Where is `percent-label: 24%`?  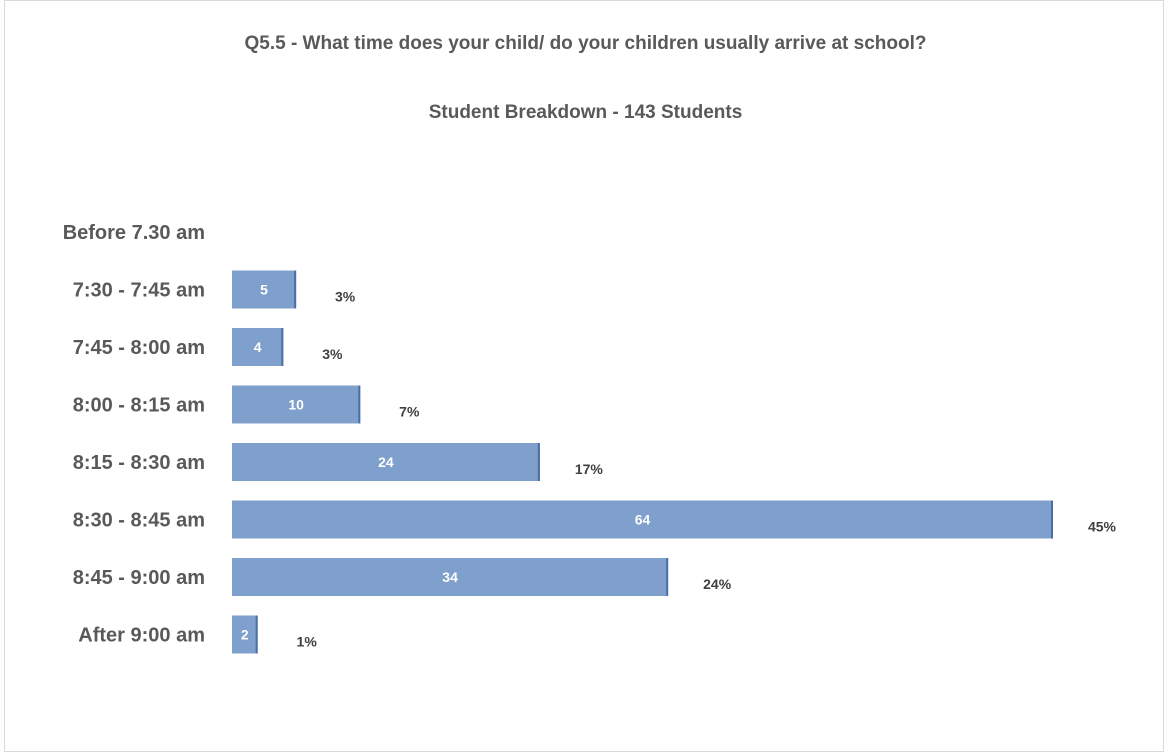 percent-label: 24% is located at coordinates (717, 584).